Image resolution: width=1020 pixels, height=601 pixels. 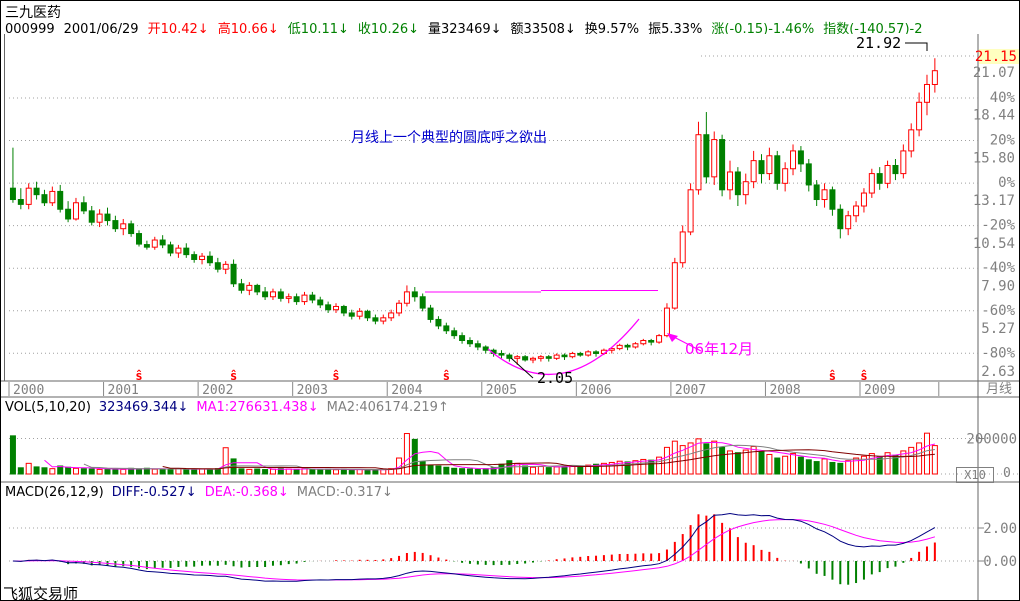 I want to click on year-label-2002: 2002, so click(x=217, y=390).